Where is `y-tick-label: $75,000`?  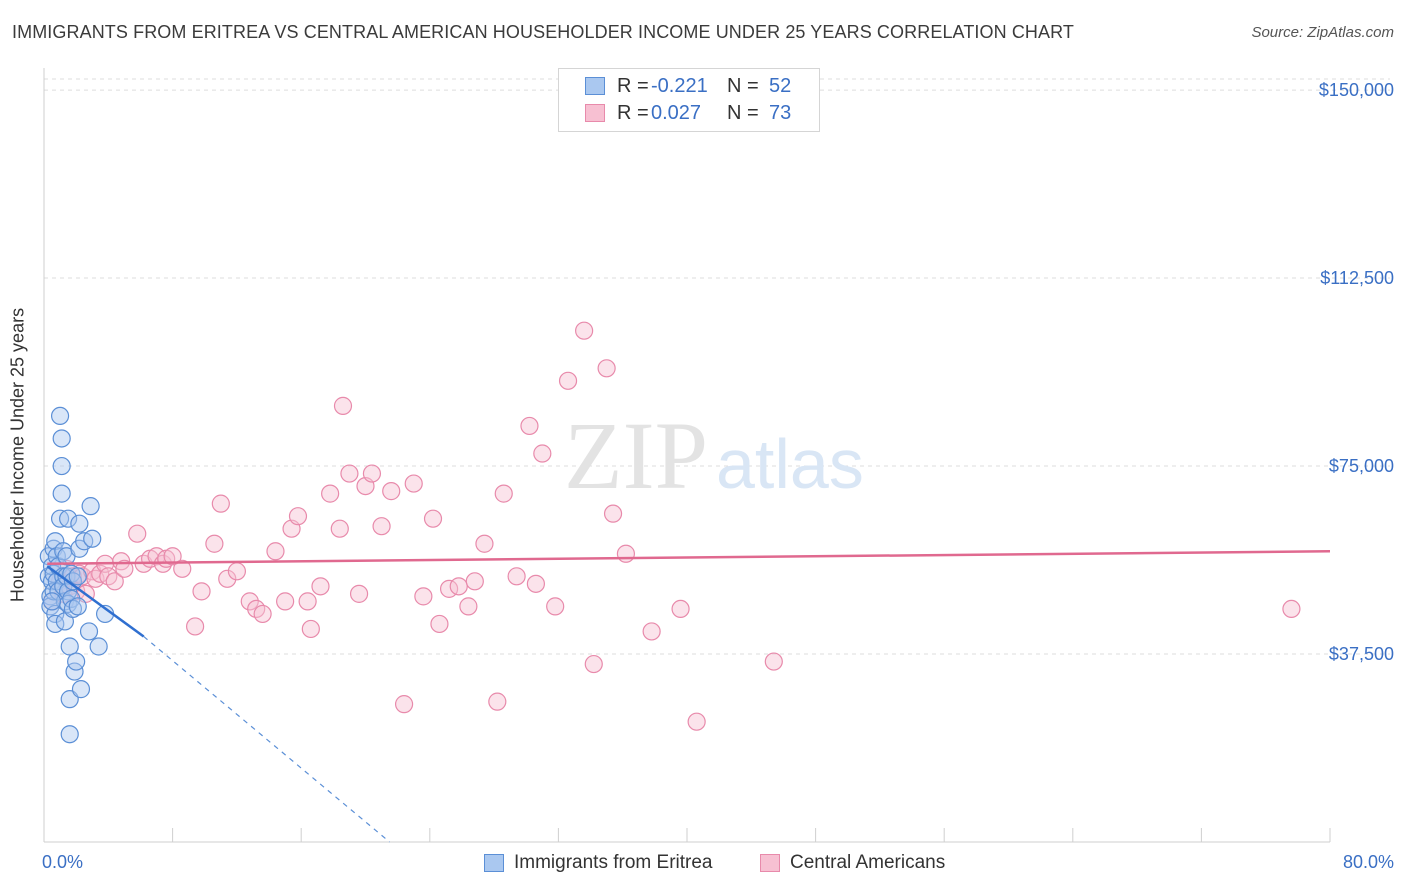 y-tick-label: $75,000 is located at coordinates (1361, 466).